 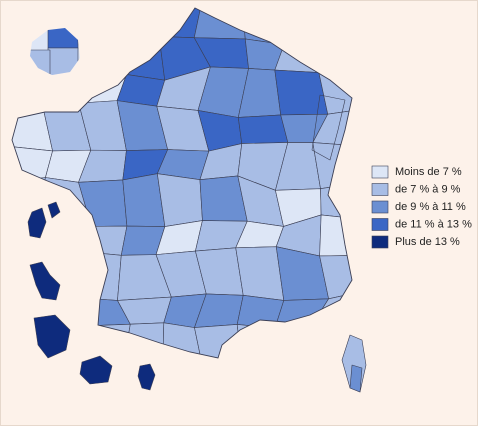 What do you see at coordinates (44, 220) in the screenshot?
I see `guadeloupe` at bounding box center [44, 220].